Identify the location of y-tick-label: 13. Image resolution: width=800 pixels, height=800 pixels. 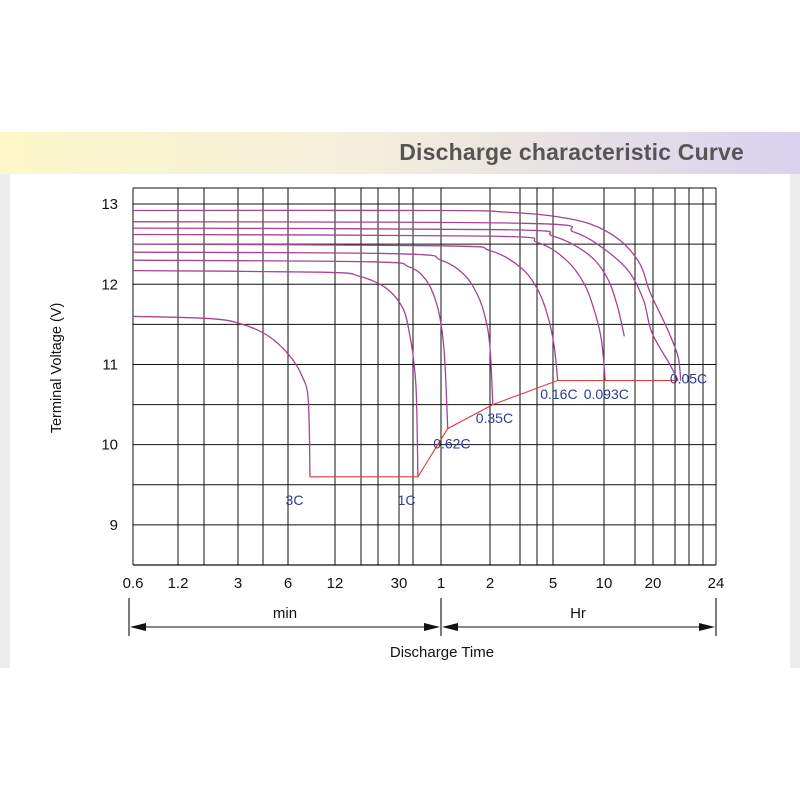
(109, 204).